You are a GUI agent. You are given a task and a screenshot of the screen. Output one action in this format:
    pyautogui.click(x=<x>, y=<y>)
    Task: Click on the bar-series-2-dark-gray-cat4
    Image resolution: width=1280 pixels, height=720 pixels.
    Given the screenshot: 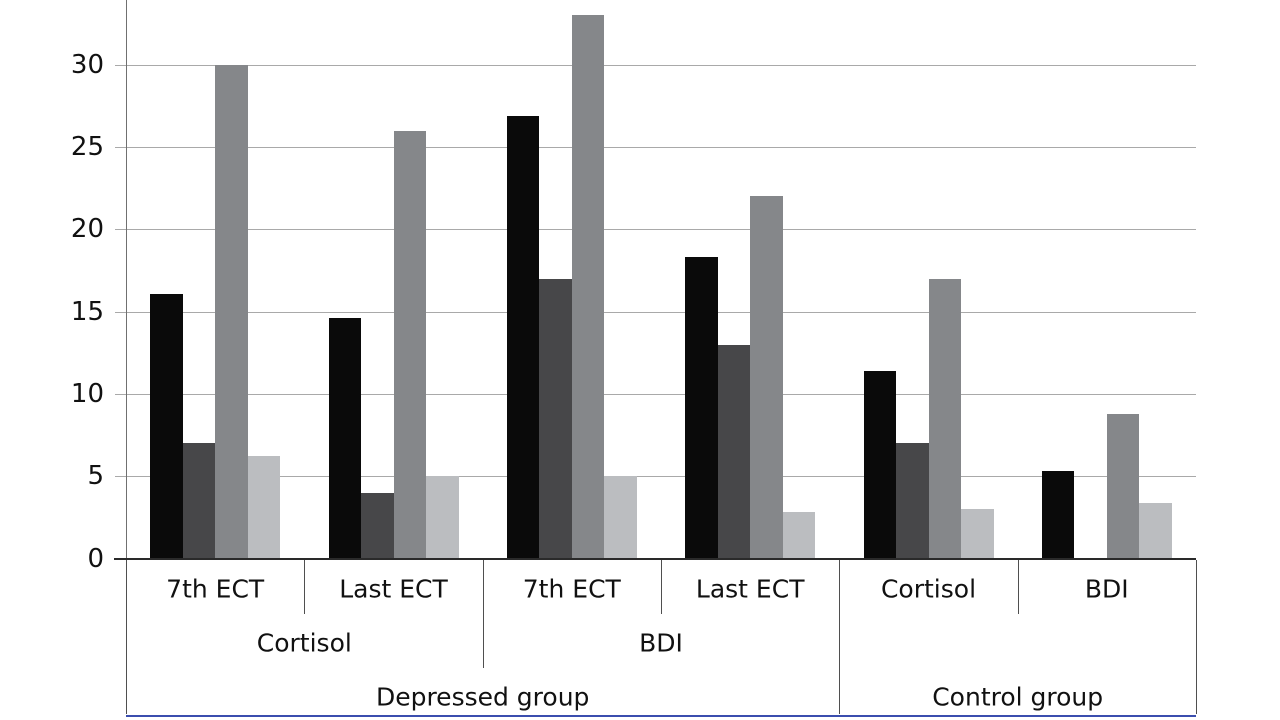 What is the action you would take?
    pyautogui.click(x=734, y=451)
    